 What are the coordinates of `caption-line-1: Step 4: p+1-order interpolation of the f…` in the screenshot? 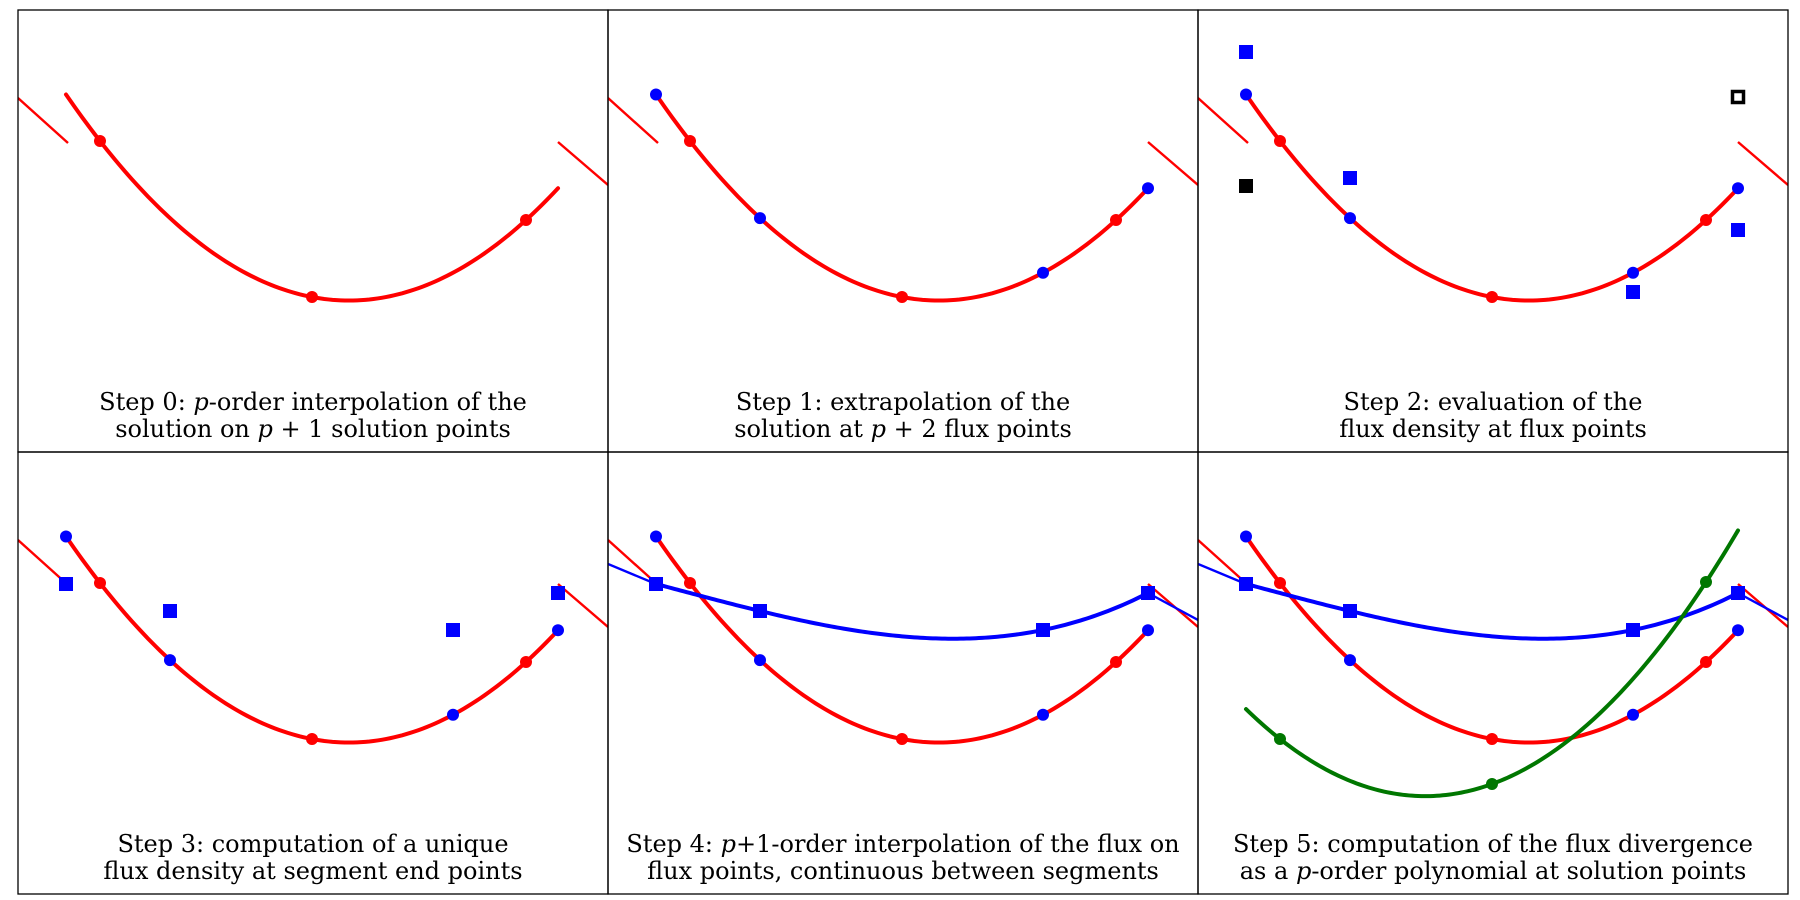 It's located at (902, 844).